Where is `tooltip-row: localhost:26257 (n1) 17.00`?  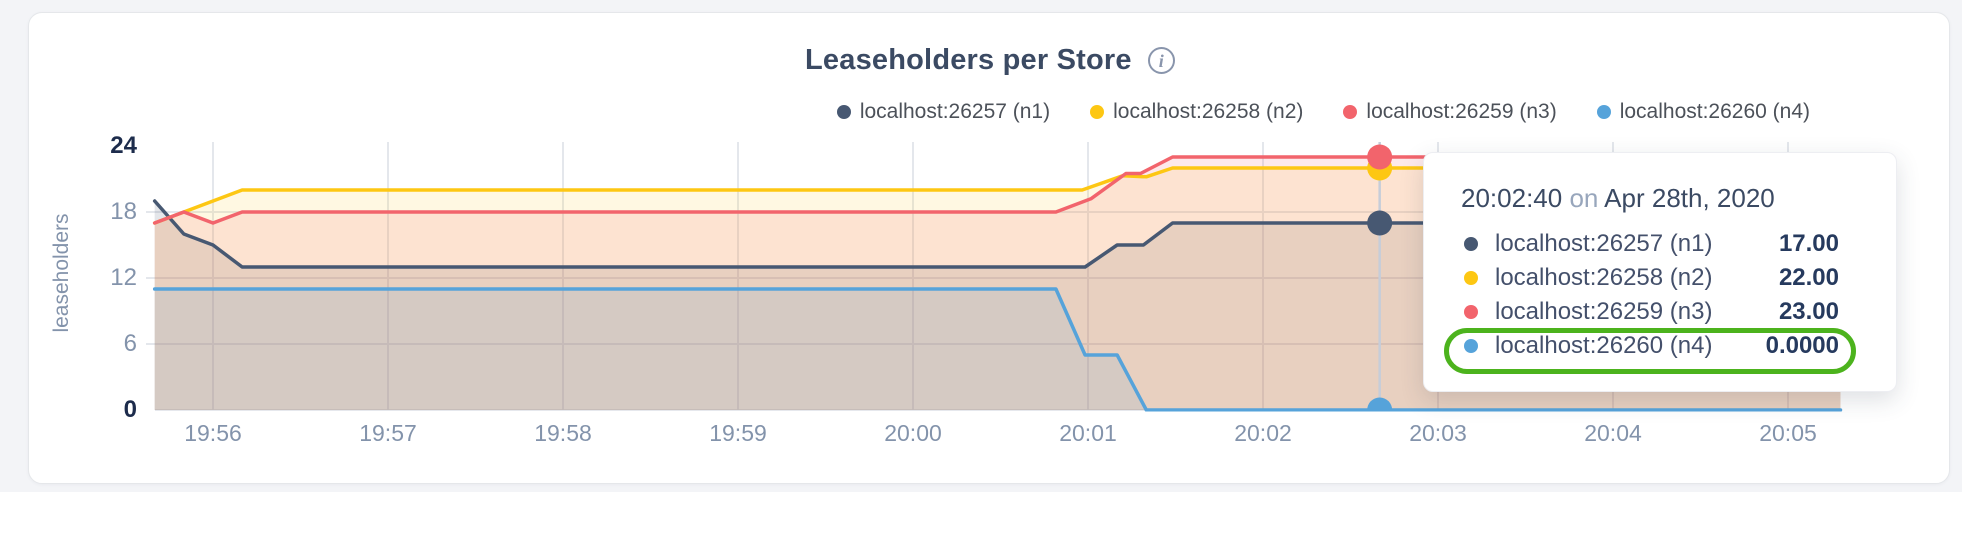 tooltip-row: localhost:26257 (n1) 17.00 is located at coordinates (1660, 244).